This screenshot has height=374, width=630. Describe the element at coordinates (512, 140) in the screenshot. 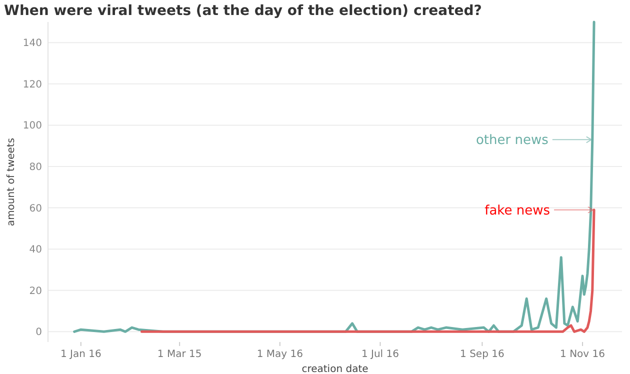

I see `legend-label: other news` at that location.